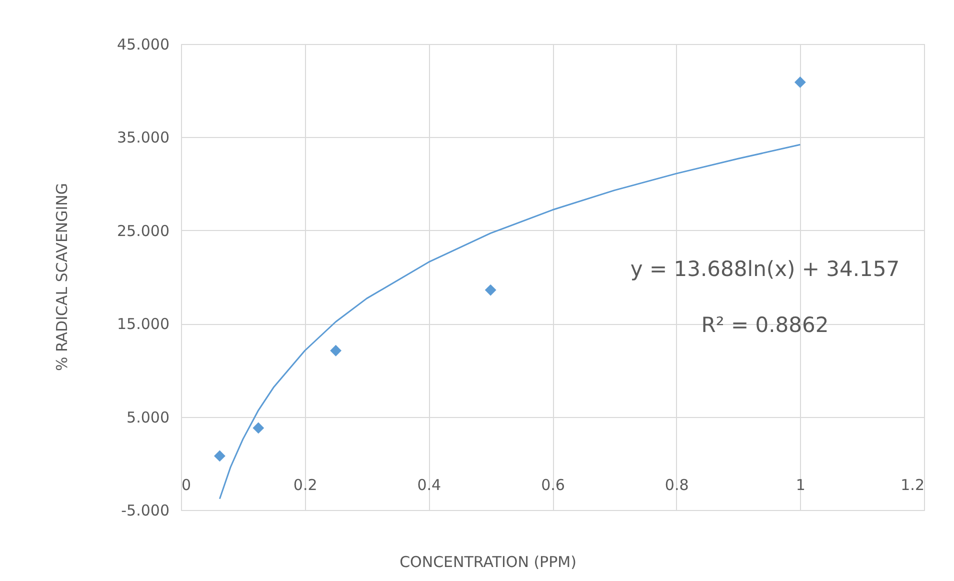 Image resolution: width=954 pixels, height=581 pixels. Describe the element at coordinates (143, 137) in the screenshot. I see `y-tick-label: 35.000` at that location.